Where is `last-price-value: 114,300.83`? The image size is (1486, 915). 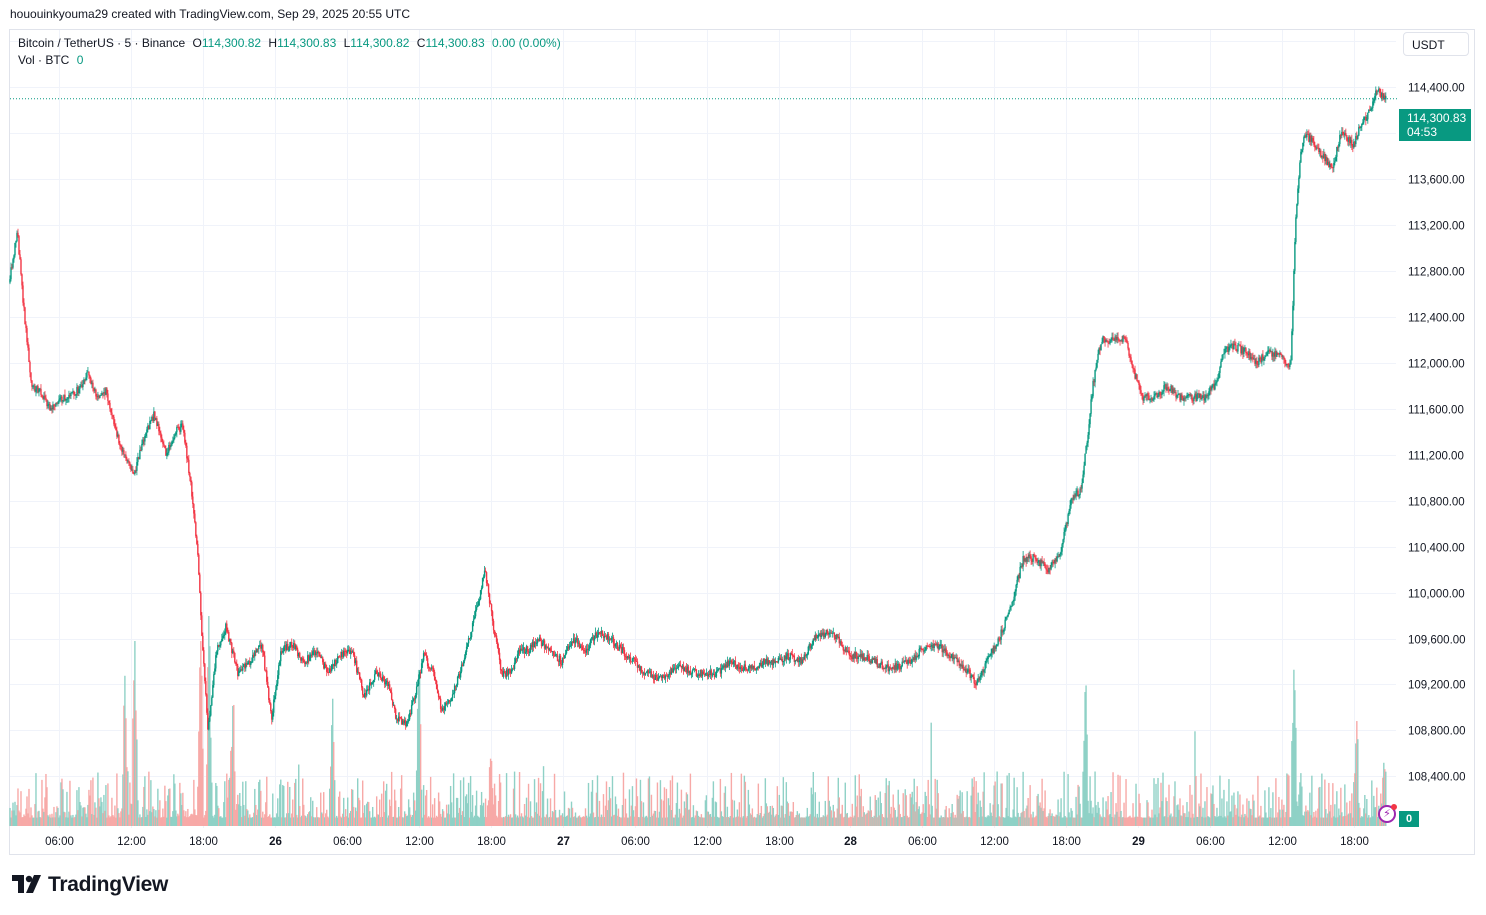 last-price-value: 114,300.83 is located at coordinates (1437, 118).